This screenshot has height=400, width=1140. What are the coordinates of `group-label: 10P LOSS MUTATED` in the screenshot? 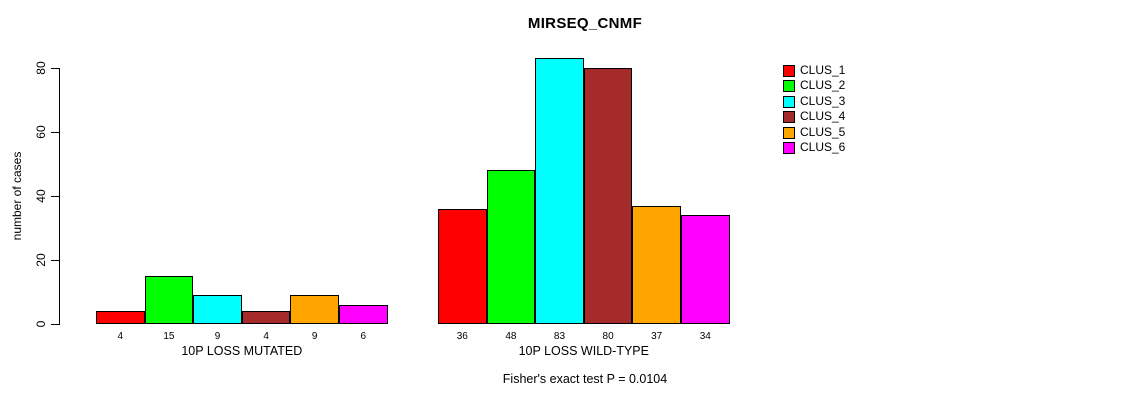 It's located at (242, 351).